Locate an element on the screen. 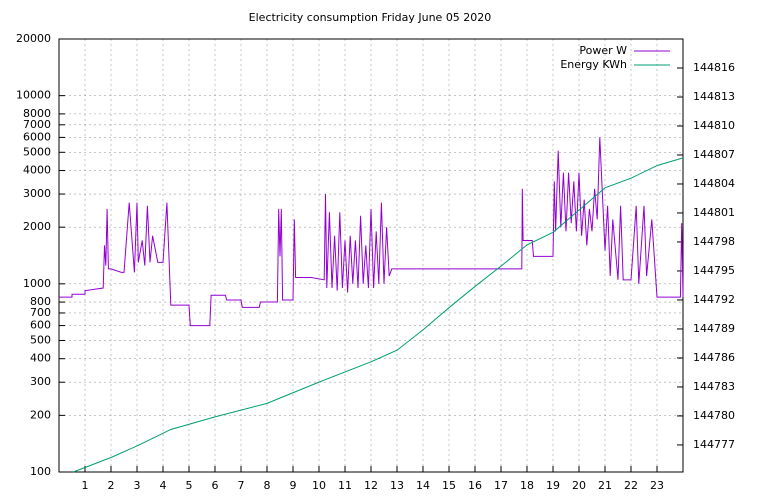  x-tick-label: 15 is located at coordinates (449, 485).